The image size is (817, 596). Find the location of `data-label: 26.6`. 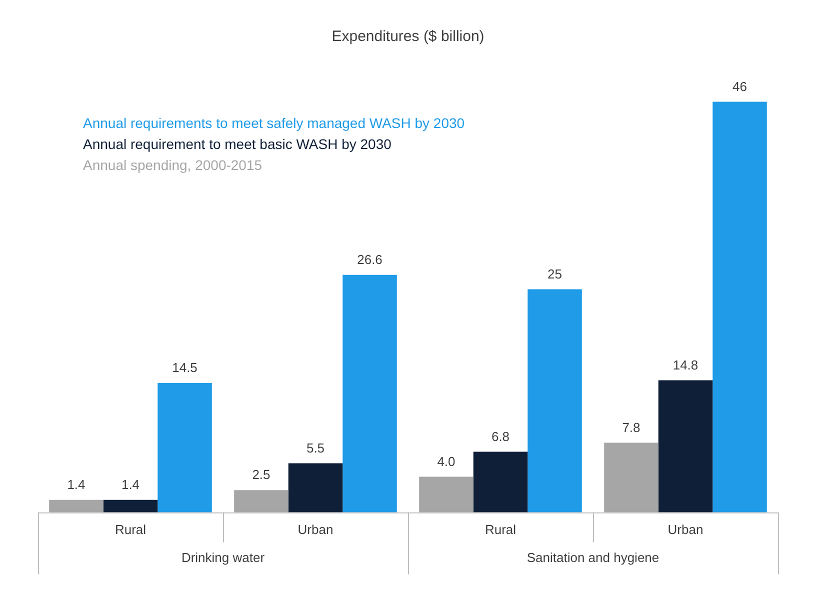

data-label: 26.6 is located at coordinates (369, 259).